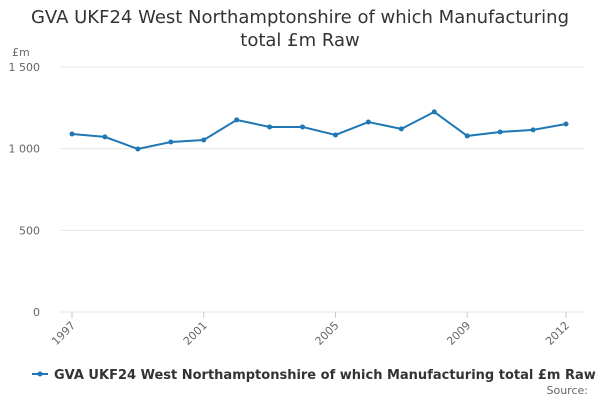 The height and width of the screenshot is (400, 600). Describe the element at coordinates (195, 333) in the screenshot. I see `x-tick-label: 2001` at that location.